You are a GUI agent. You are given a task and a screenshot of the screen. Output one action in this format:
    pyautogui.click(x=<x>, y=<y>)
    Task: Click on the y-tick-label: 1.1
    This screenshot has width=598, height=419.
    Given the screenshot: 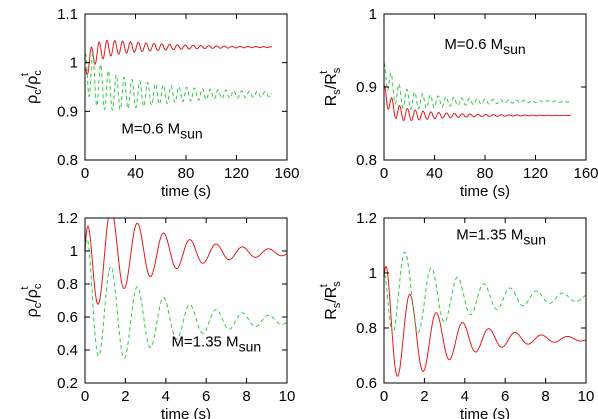 What is the action you would take?
    pyautogui.click(x=67, y=14)
    